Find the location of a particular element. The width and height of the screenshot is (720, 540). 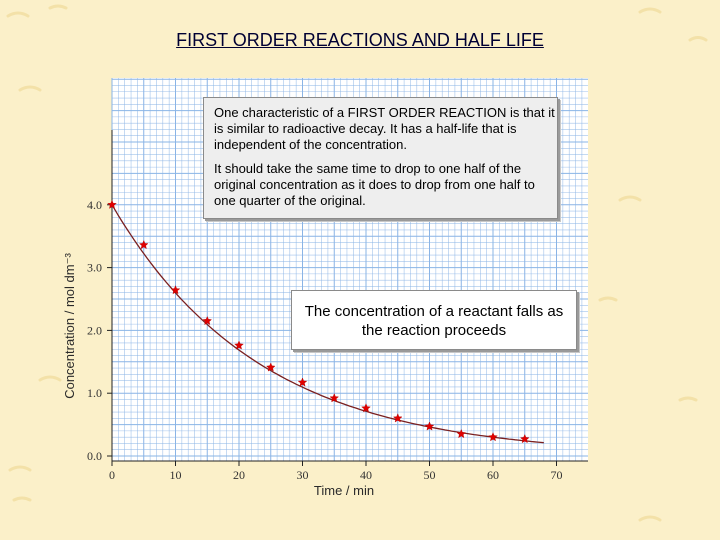

x-tick-label: 0 is located at coordinates (112, 475).